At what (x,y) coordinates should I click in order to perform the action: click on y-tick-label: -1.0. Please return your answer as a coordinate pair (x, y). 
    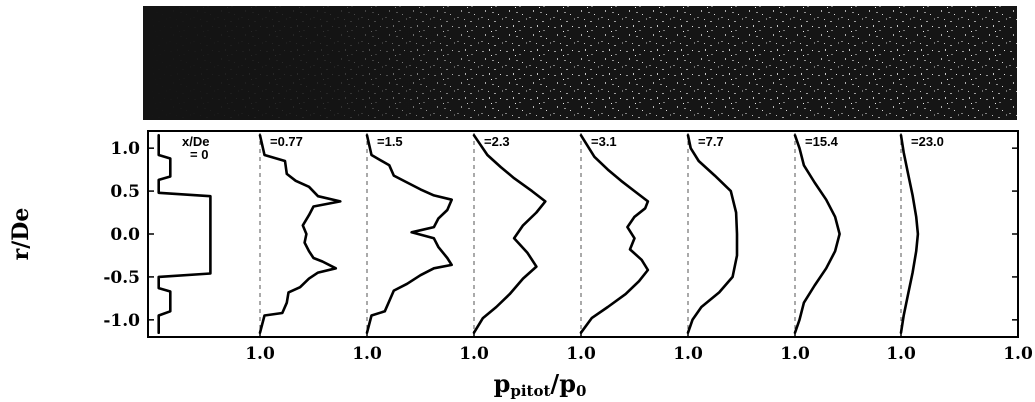
    Looking at the image, I should click on (121, 321).